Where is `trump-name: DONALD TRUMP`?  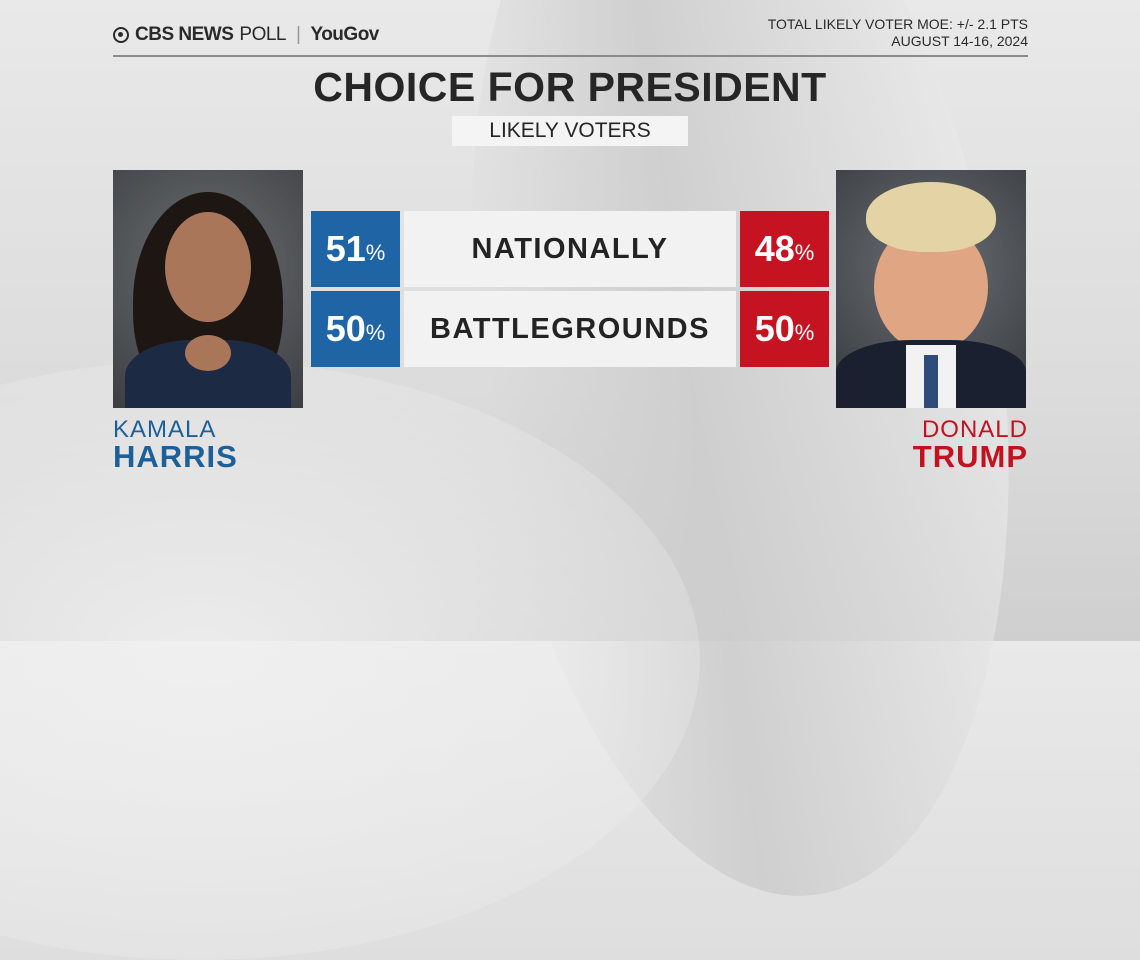 trump-name: DONALD TRUMP is located at coordinates (970, 445).